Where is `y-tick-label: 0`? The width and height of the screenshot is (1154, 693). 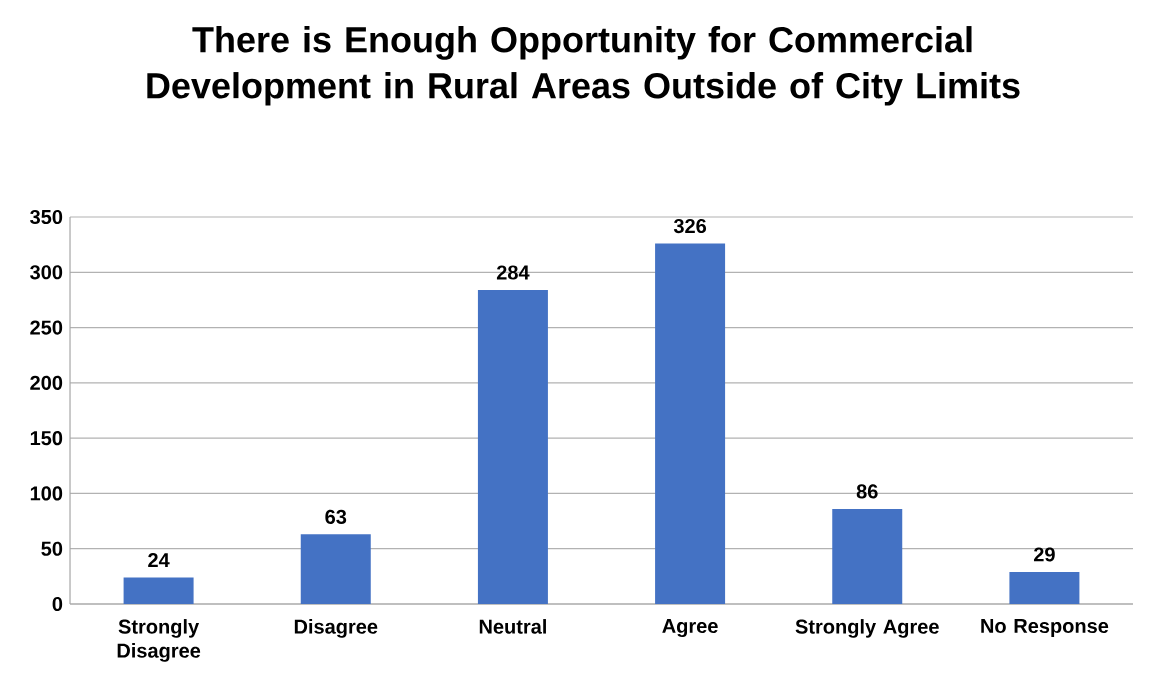
y-tick-label: 0 is located at coordinates (57, 604).